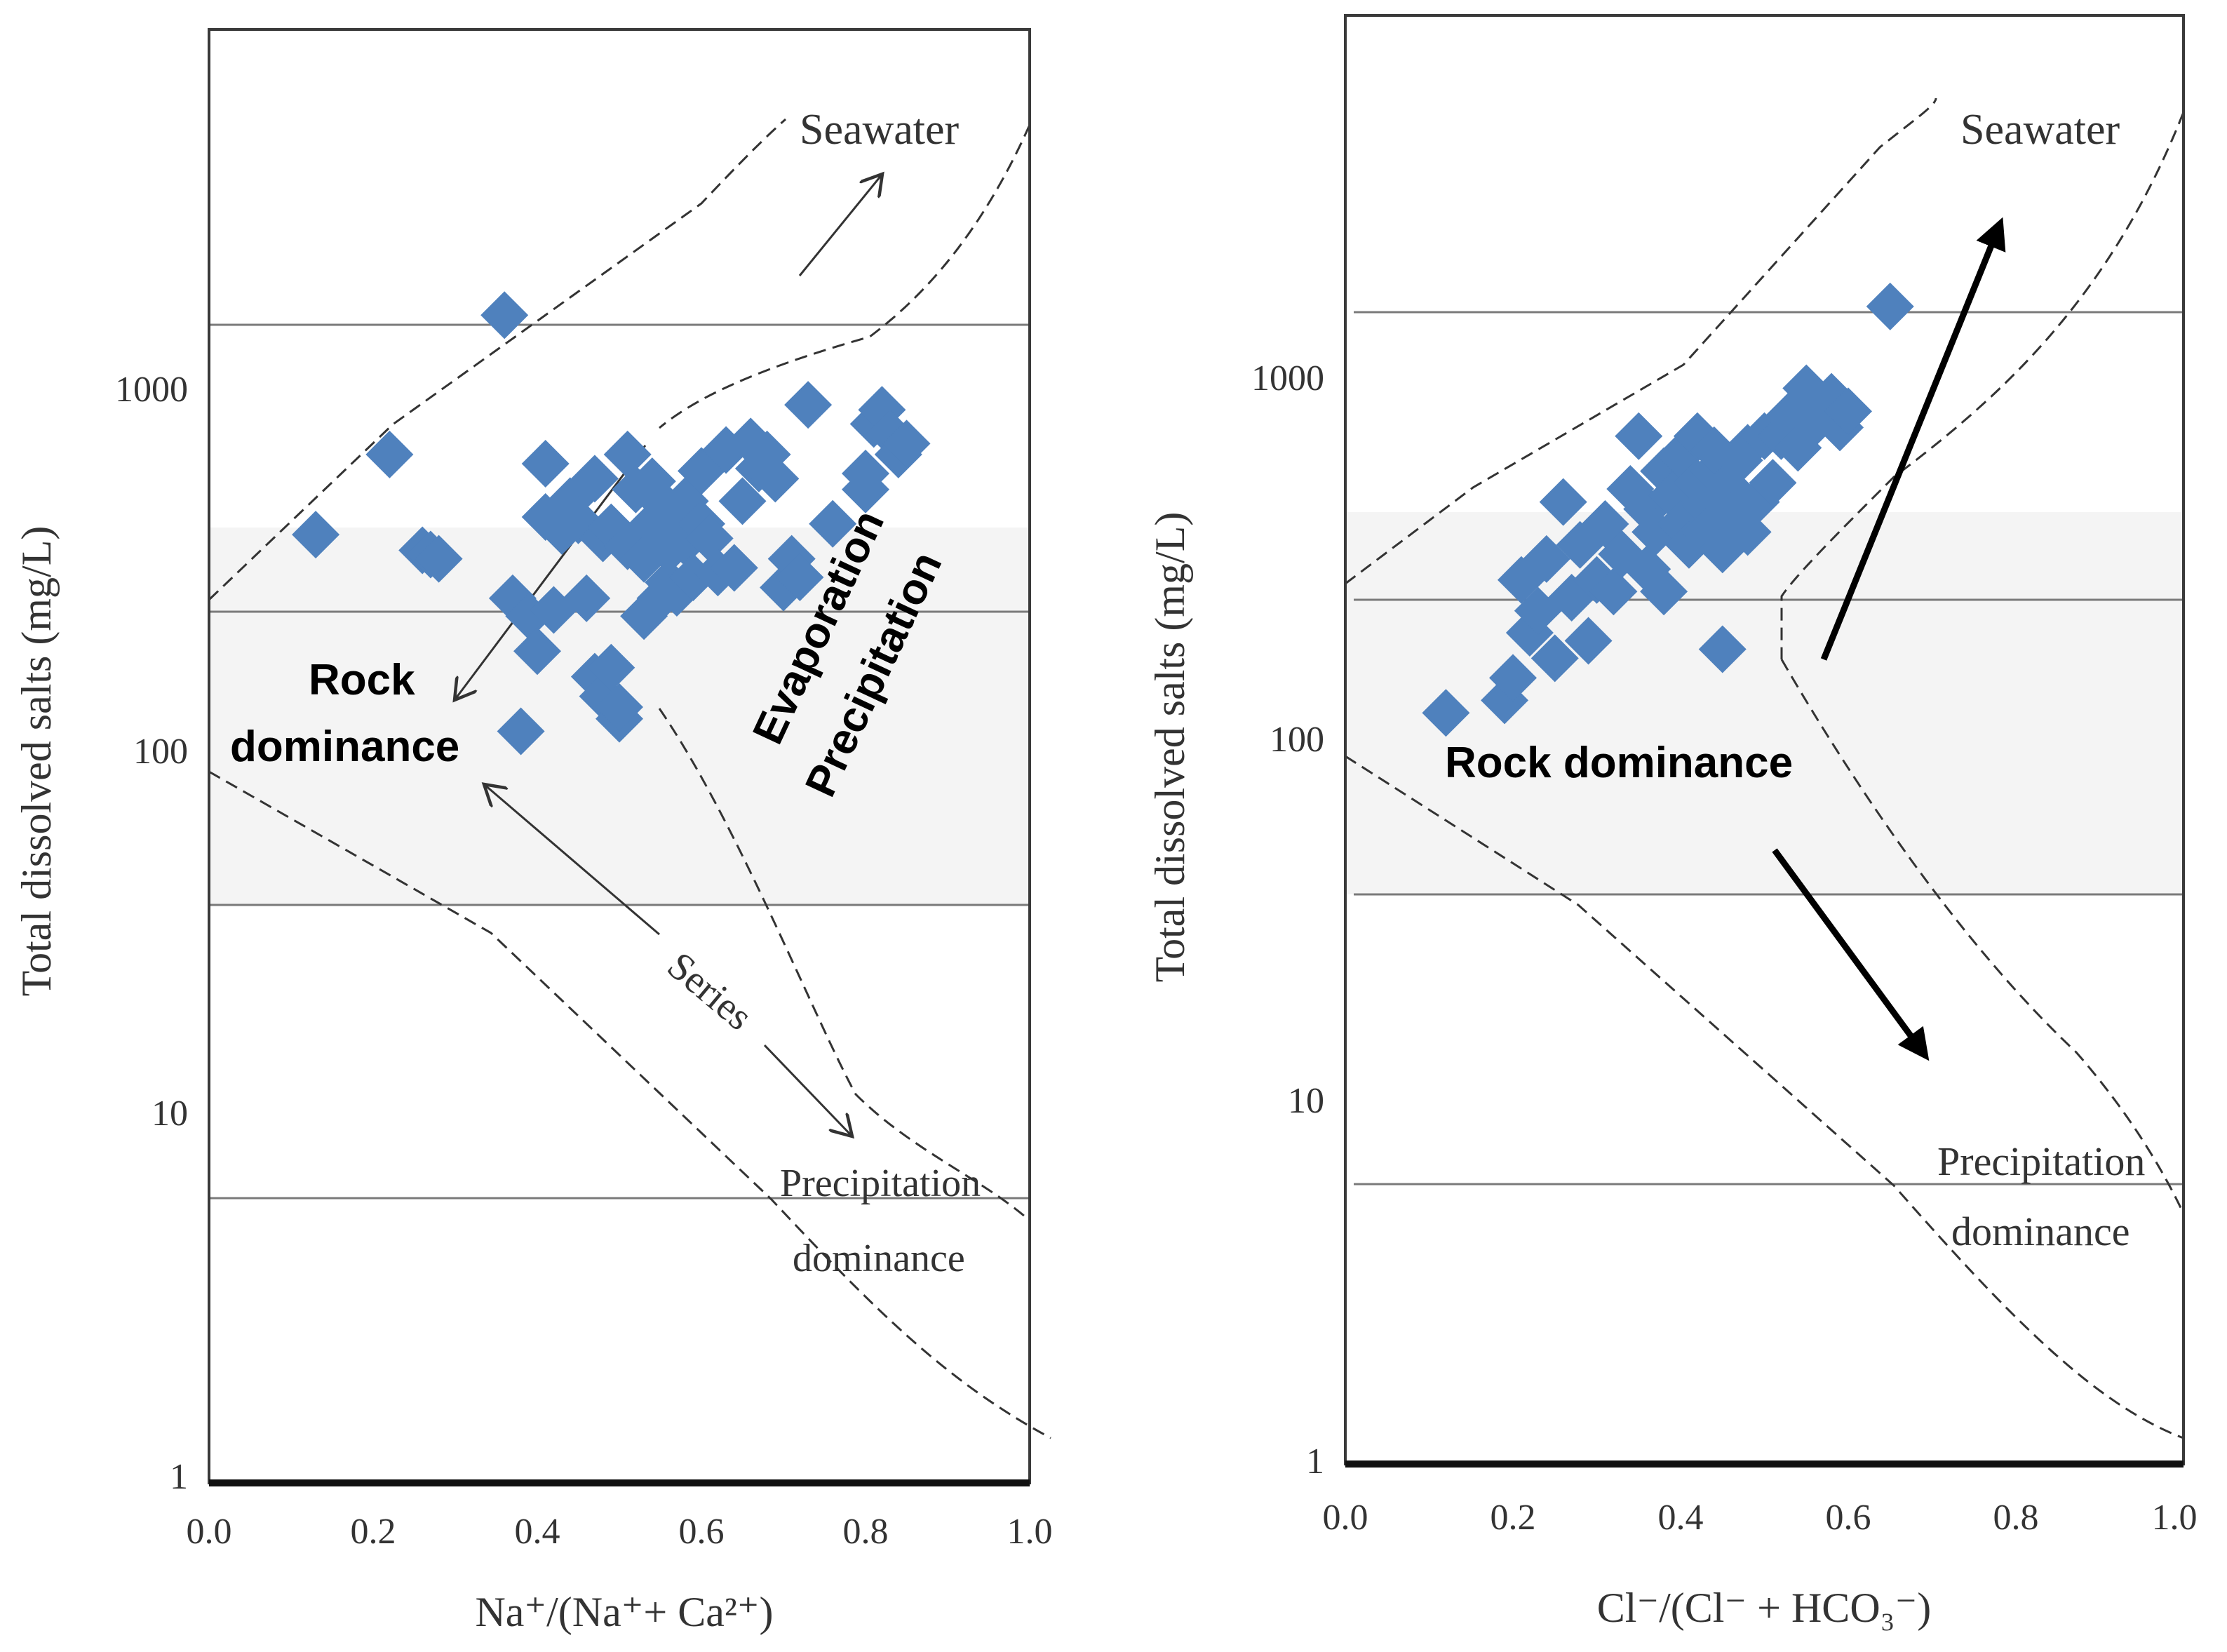 The width and height of the screenshot is (2227, 1652). What do you see at coordinates (362, 680) in the screenshot?
I see `label-rock: Rock` at bounding box center [362, 680].